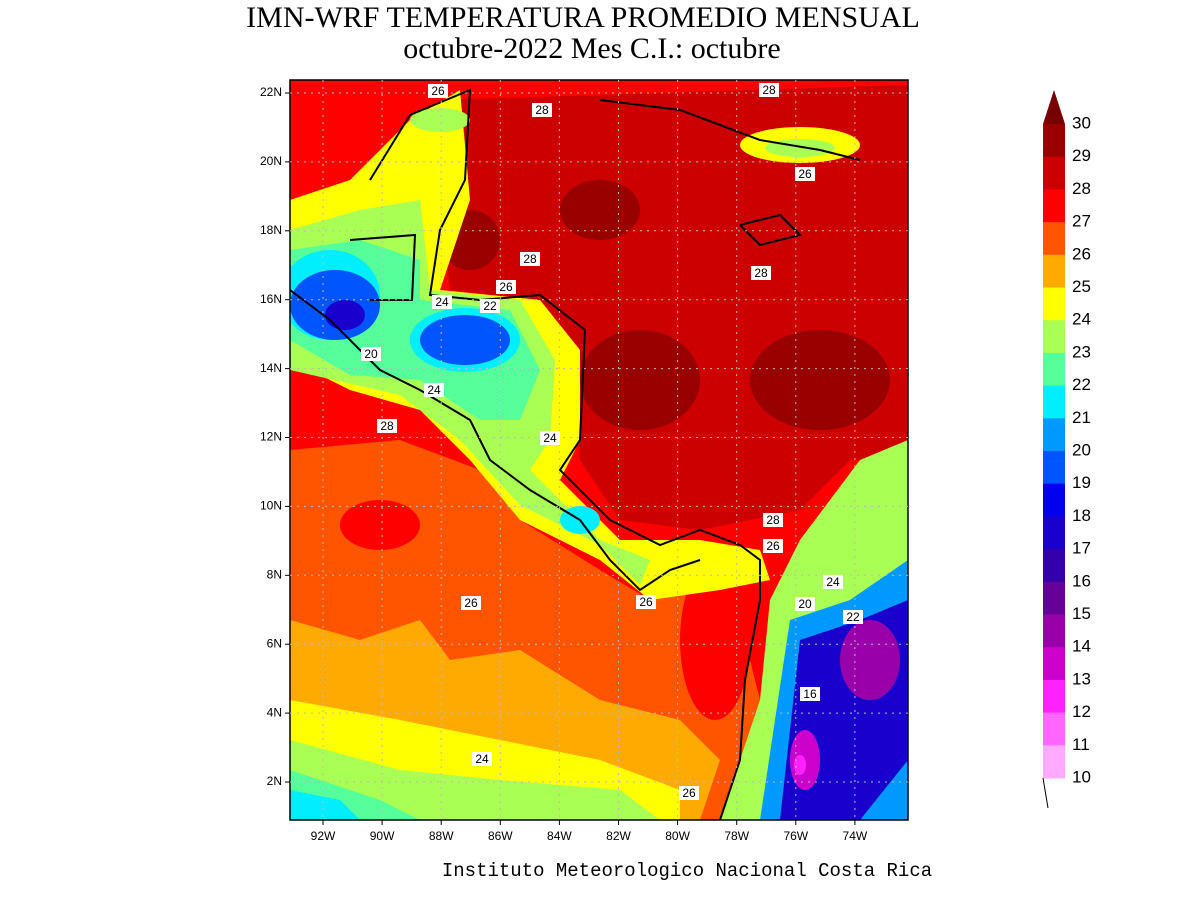 This screenshot has width=1200, height=900. What do you see at coordinates (1081, 155) in the screenshot?
I see `colorbar-label: 29` at bounding box center [1081, 155].